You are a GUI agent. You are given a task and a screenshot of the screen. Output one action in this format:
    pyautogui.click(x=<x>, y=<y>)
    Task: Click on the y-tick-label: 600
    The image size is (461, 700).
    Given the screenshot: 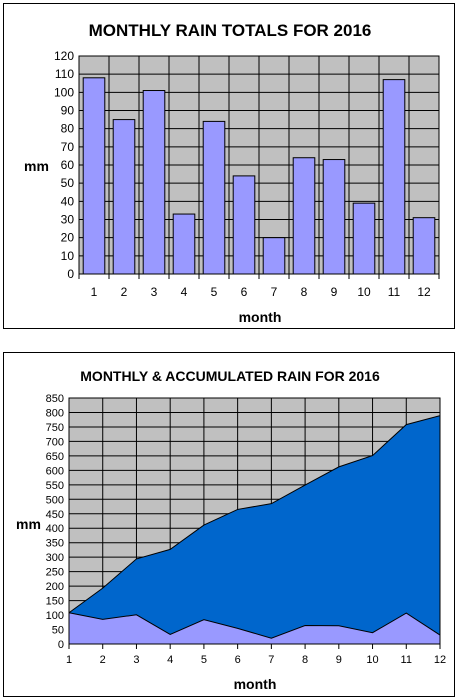 What is the action you would take?
    pyautogui.click(x=55, y=471)
    